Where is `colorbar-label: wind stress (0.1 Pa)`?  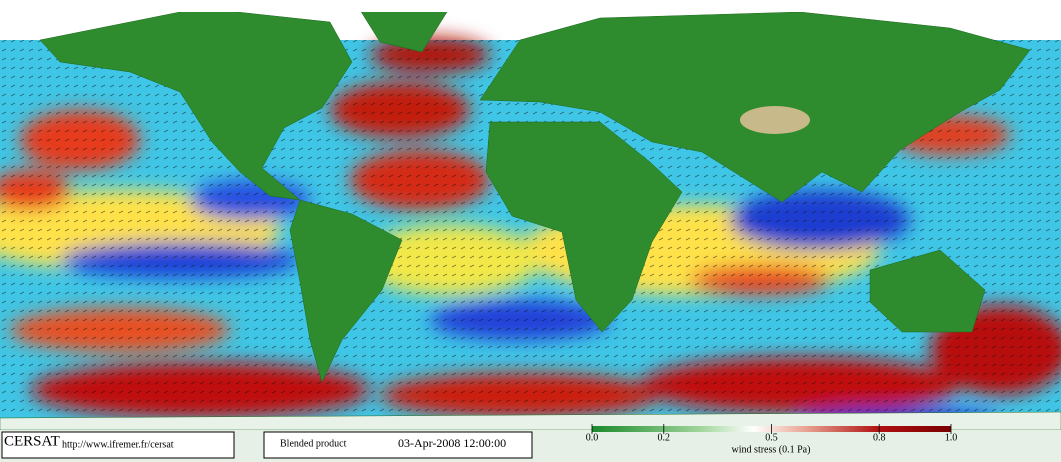
colorbar-label: wind stress (0.1 Pa) is located at coordinates (771, 449).